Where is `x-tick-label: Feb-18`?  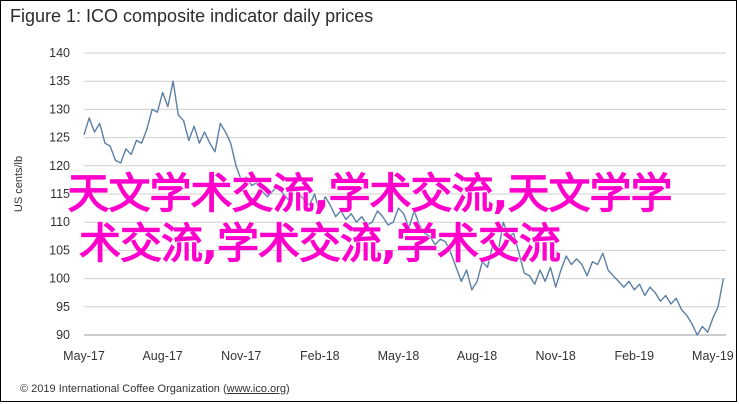
x-tick-label: Feb-18 is located at coordinates (320, 356).